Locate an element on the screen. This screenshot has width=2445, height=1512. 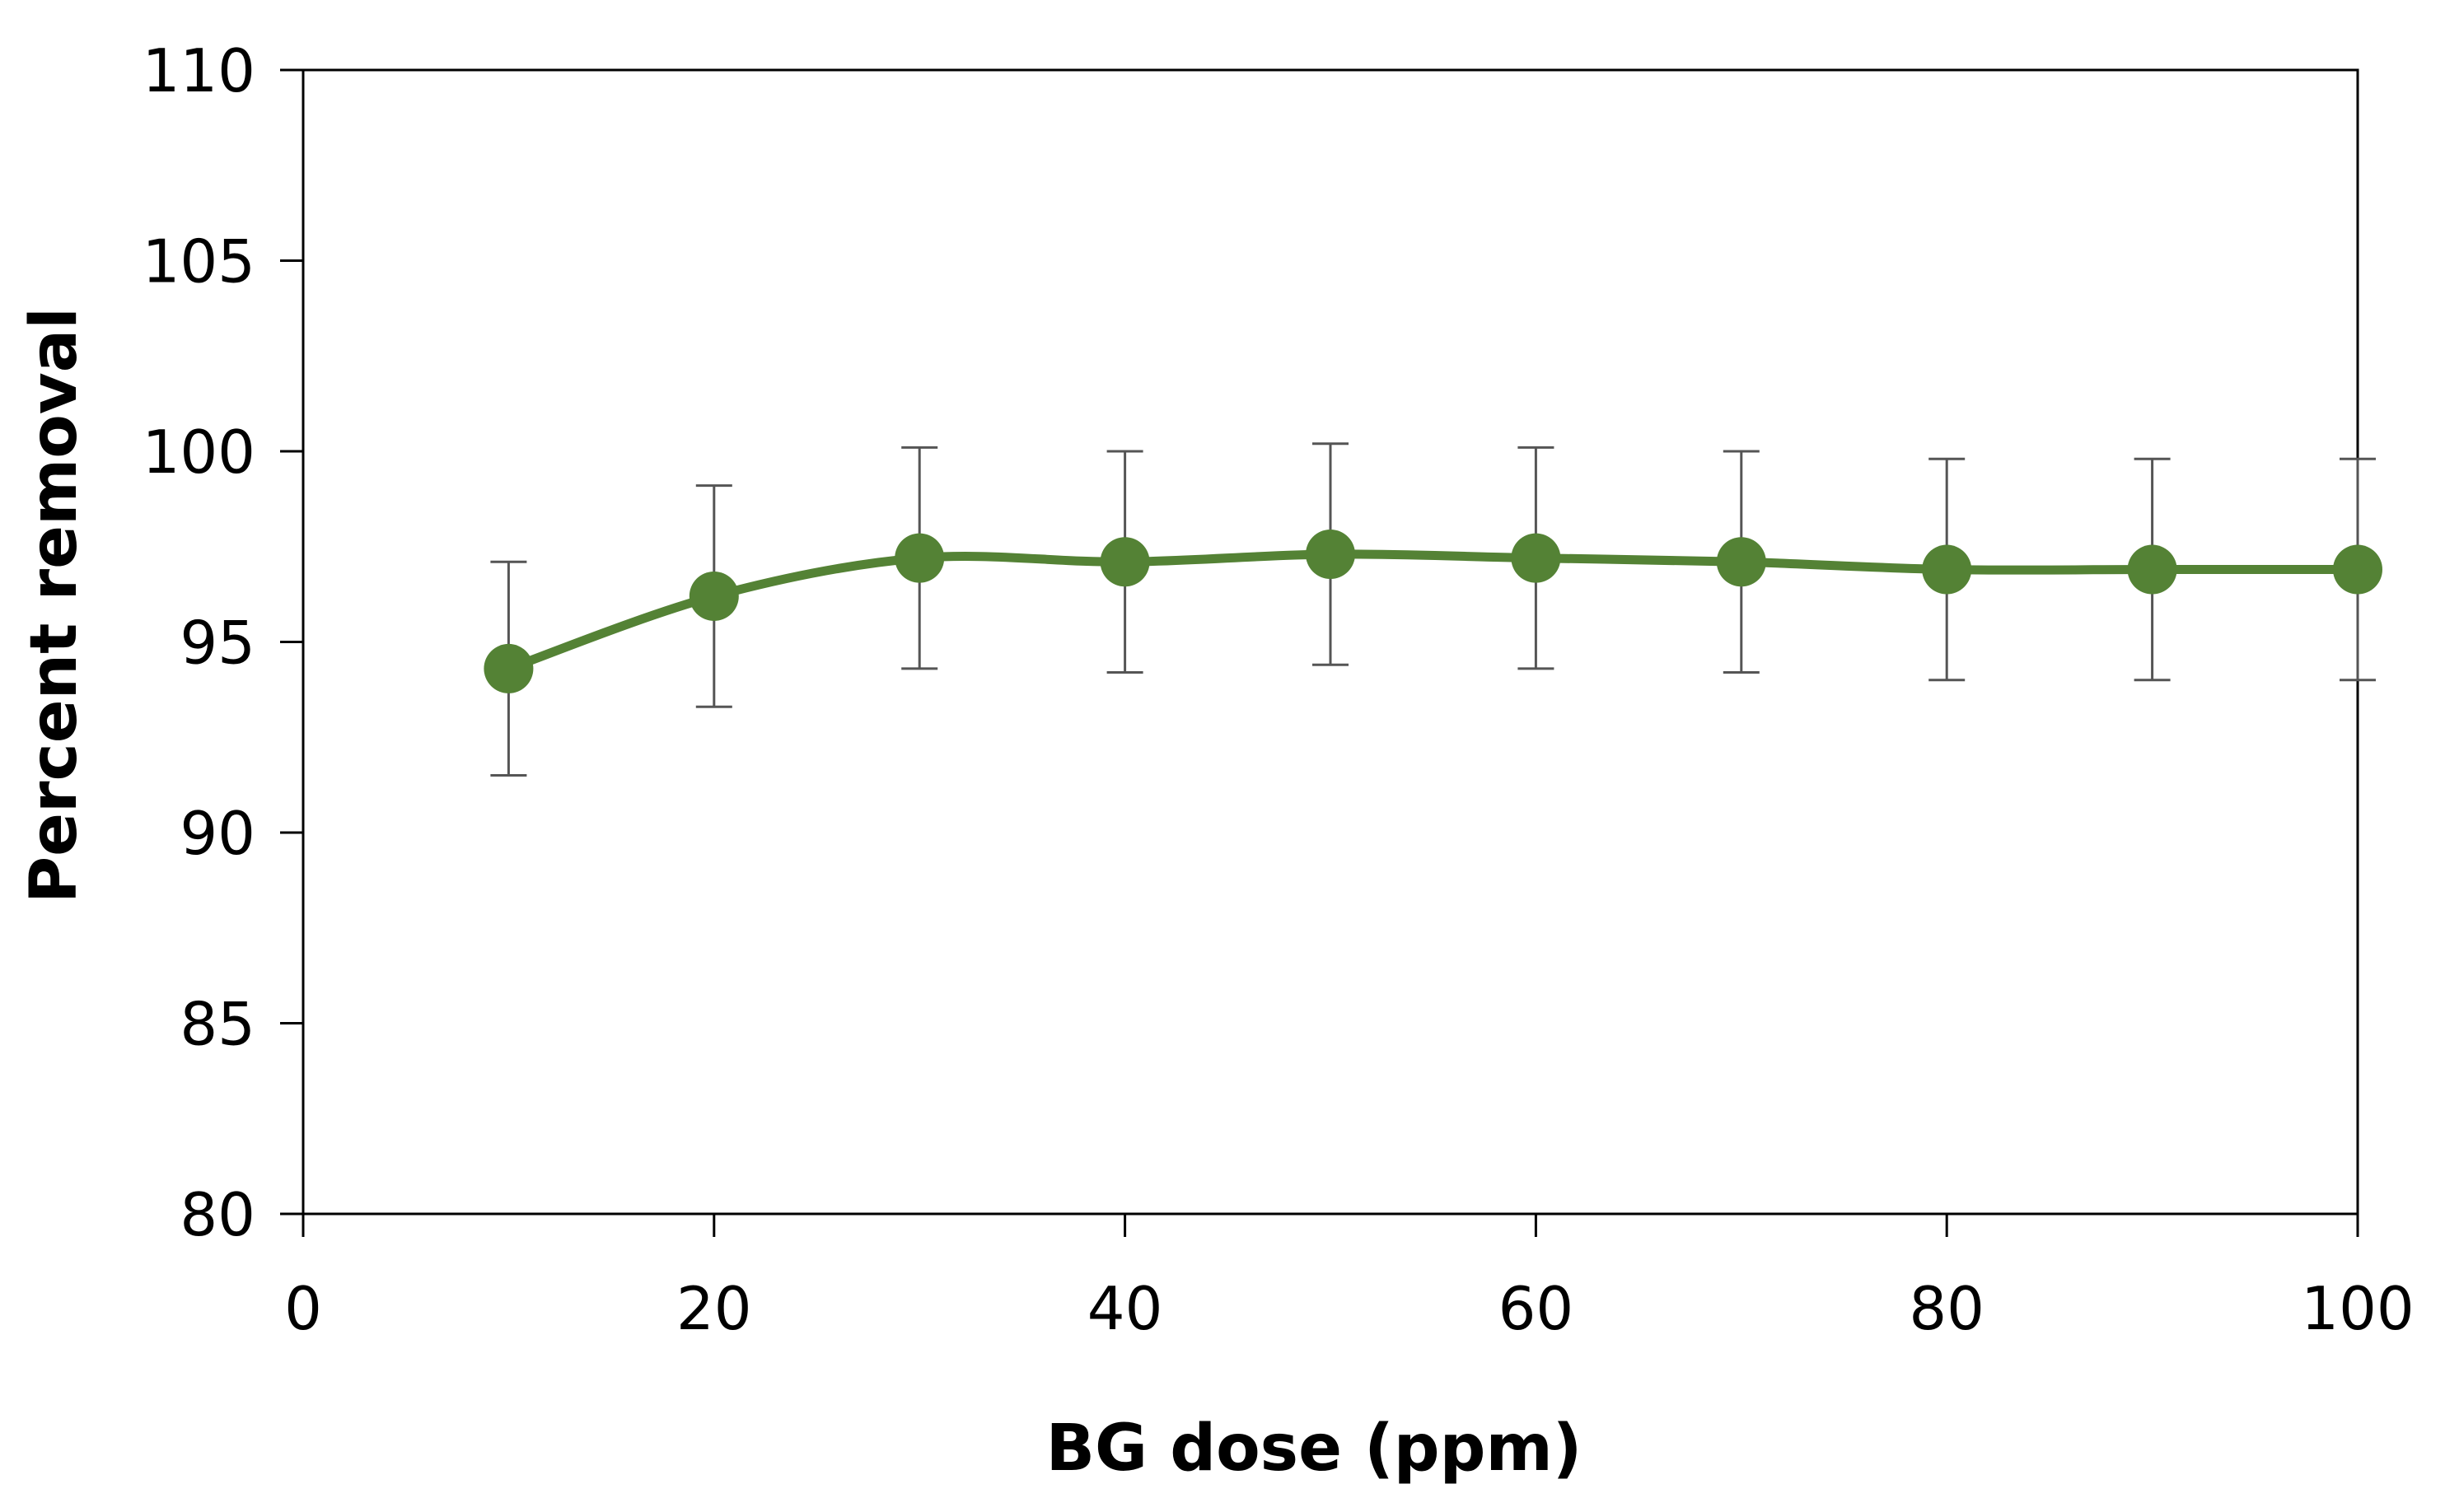
x-axis-title: BG dose (ppm) is located at coordinates (1314, 1449).